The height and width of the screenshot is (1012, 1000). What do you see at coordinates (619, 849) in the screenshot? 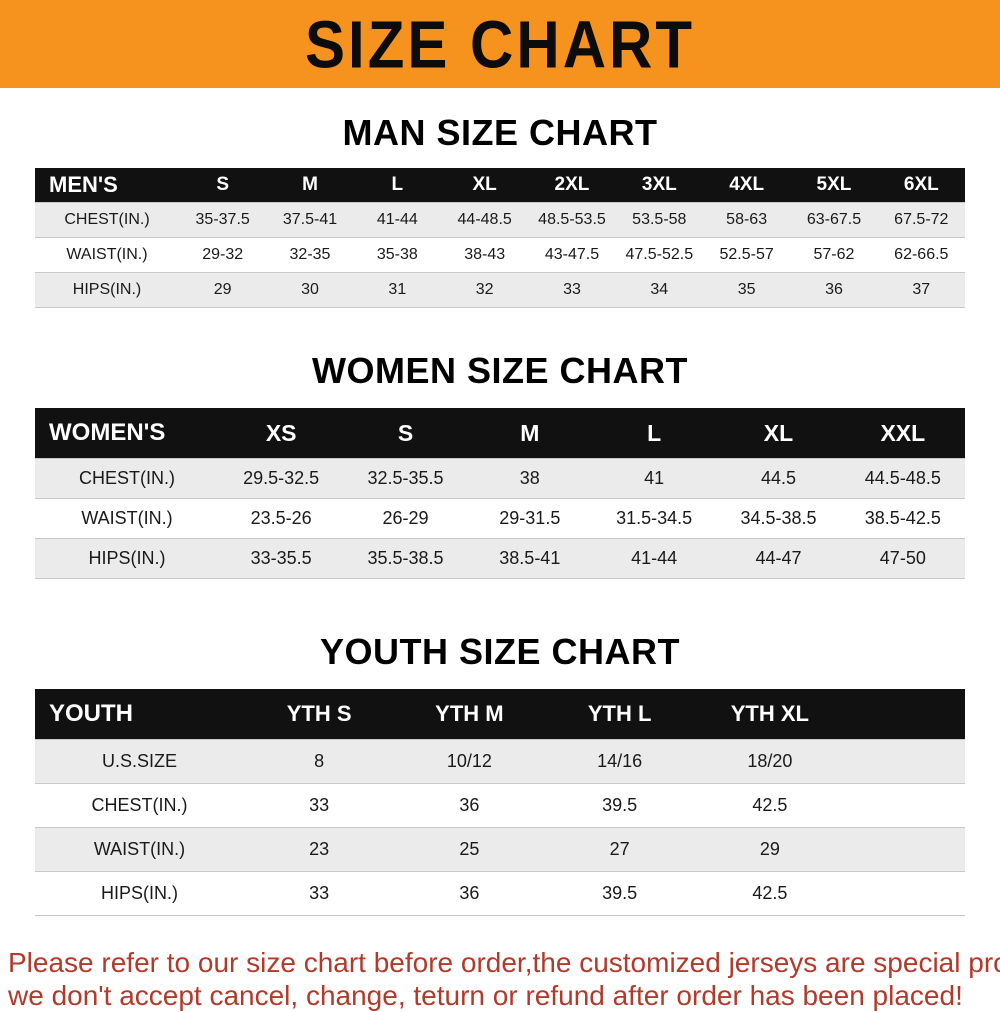
I see `size-cell: 27` at bounding box center [619, 849].